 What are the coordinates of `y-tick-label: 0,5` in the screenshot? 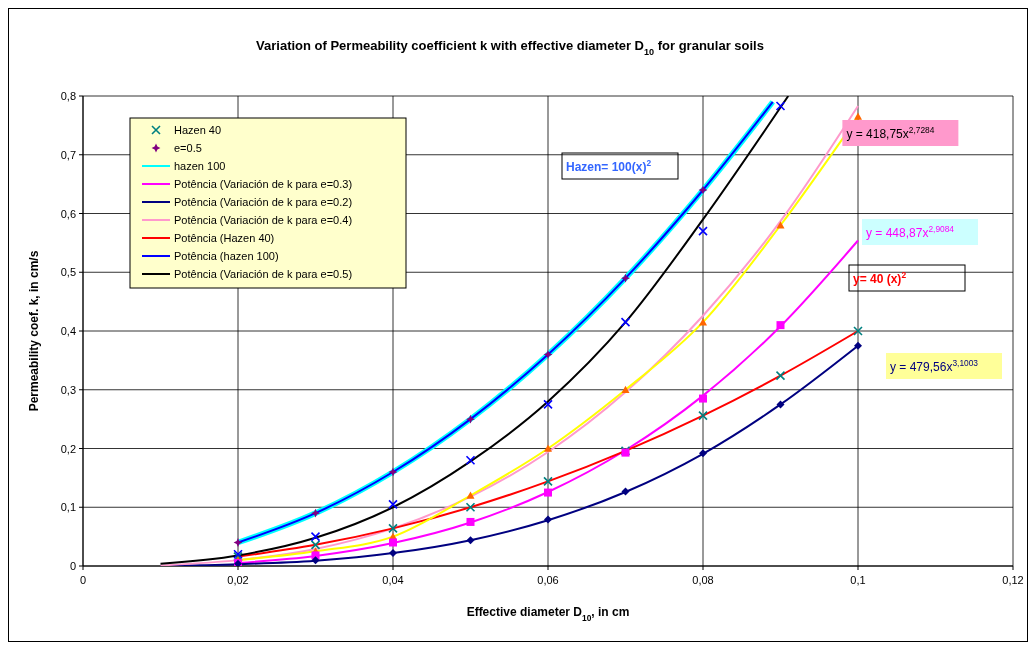 It's located at (68, 272).